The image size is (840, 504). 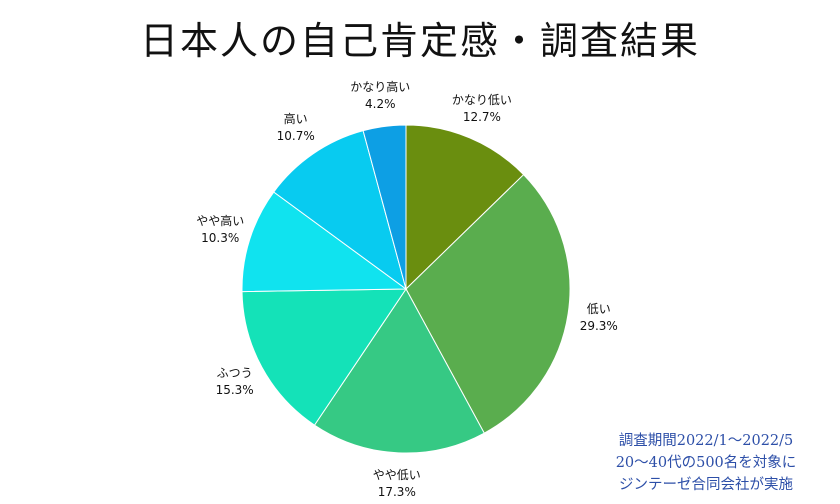 I want to click on footnote-line-company: ジンテーゼ合同会社が実施, so click(x=706, y=485).